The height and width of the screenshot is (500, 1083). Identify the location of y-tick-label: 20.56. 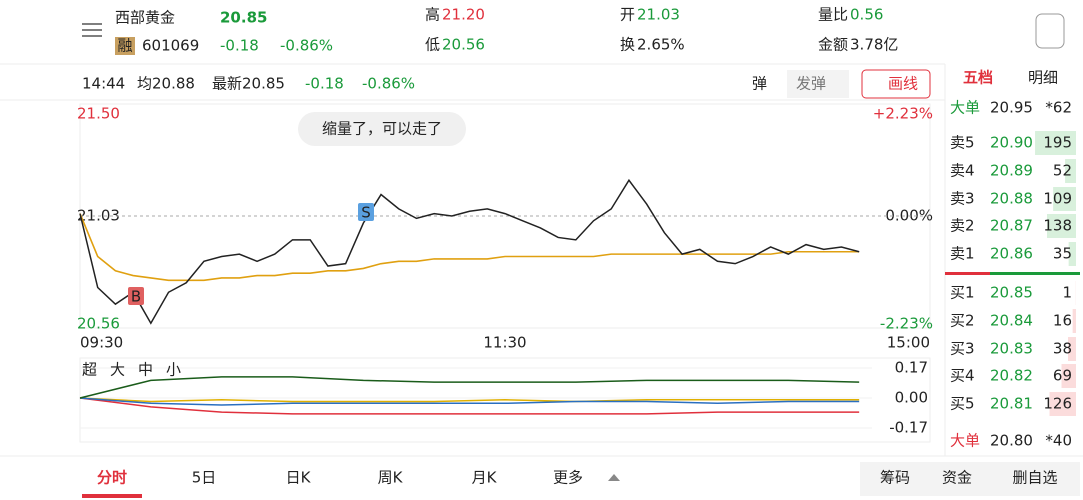
(98, 324).